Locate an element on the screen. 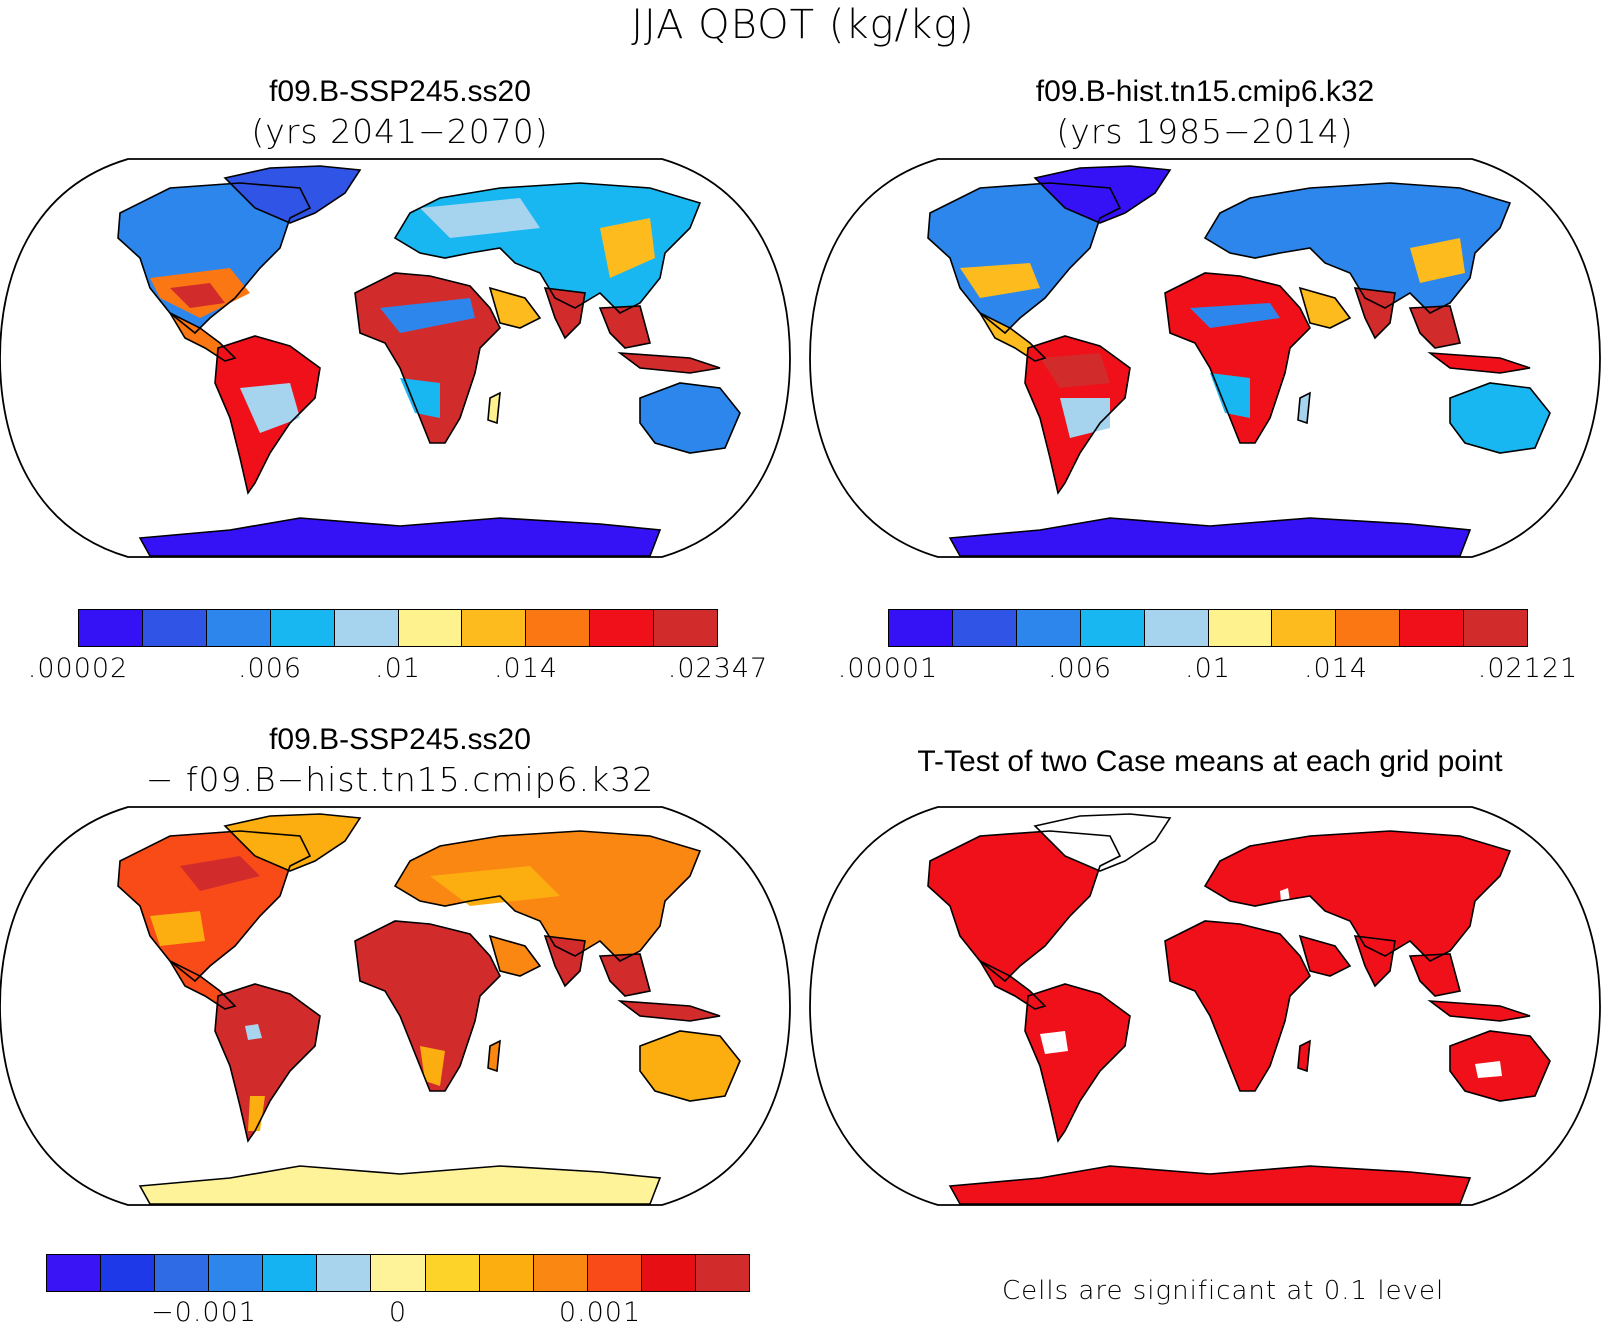 This screenshot has width=1606, height=1328. colorbar-3-label: −0.001 is located at coordinates (204, 1312).